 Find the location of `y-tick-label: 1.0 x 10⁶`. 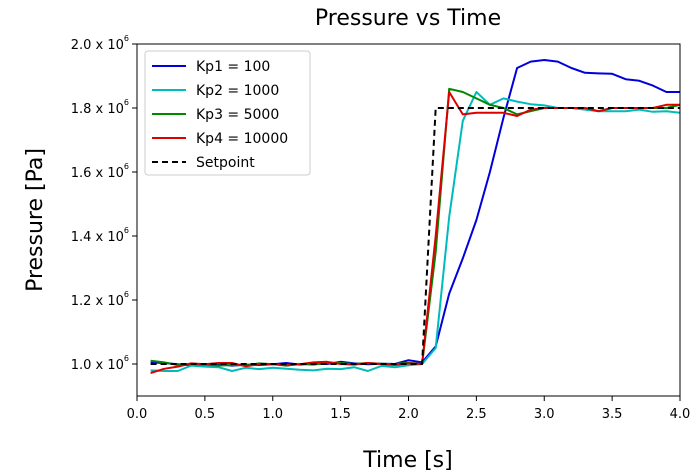

y-tick-label: 1.0 x 10⁶ is located at coordinates (100, 363).